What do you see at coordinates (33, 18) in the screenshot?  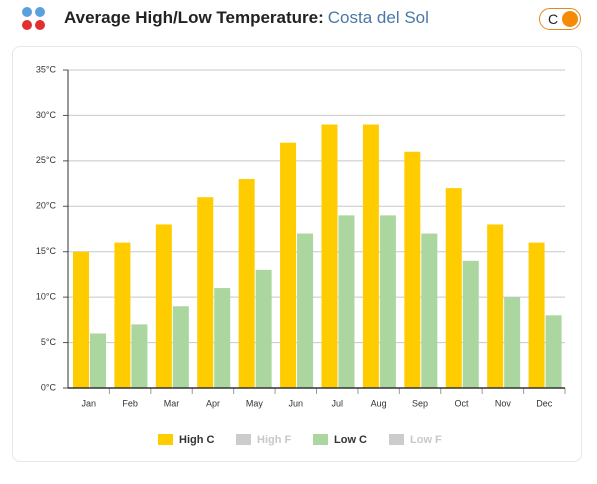 I see `weather-icon` at bounding box center [33, 18].